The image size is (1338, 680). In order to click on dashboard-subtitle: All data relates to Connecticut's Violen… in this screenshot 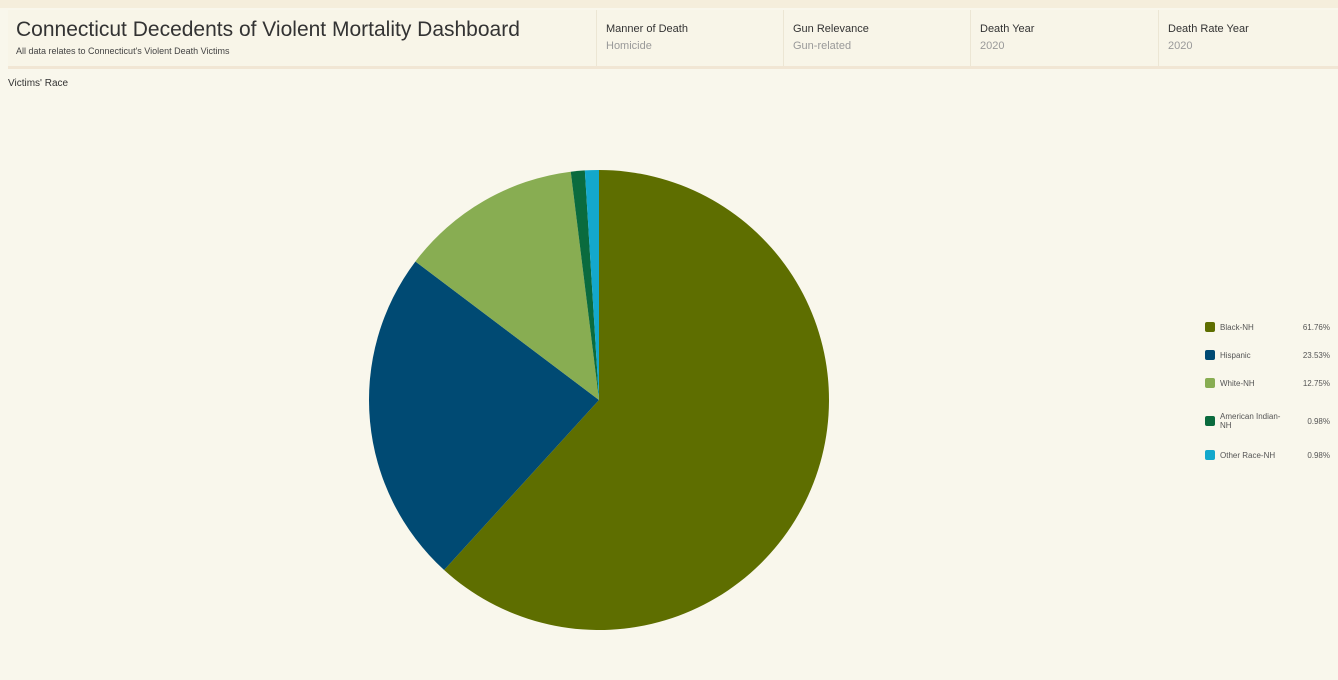, I will do `click(123, 51)`.